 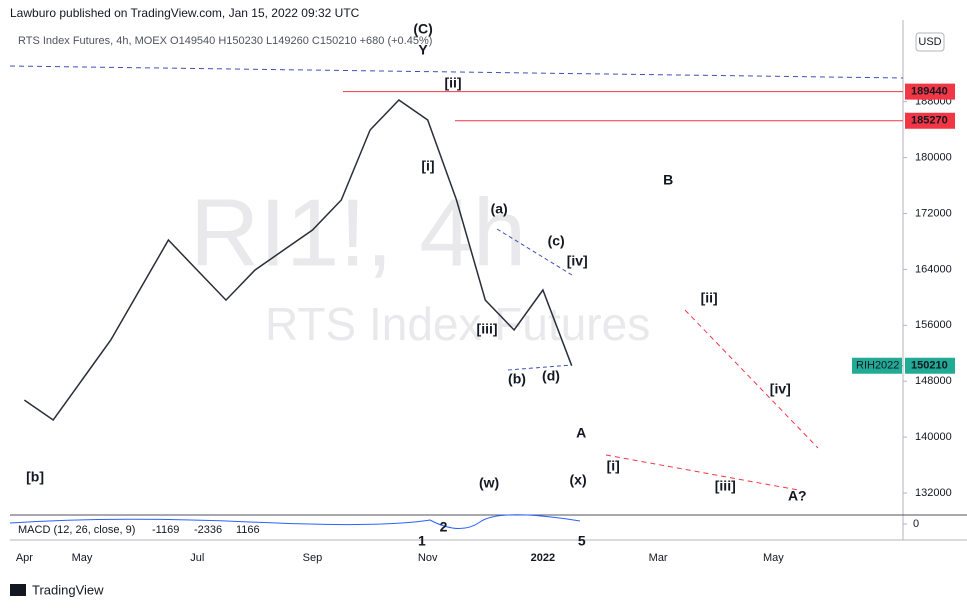 What do you see at coordinates (422, 541) in the screenshot?
I see `macd-wave-label: 1` at bounding box center [422, 541].